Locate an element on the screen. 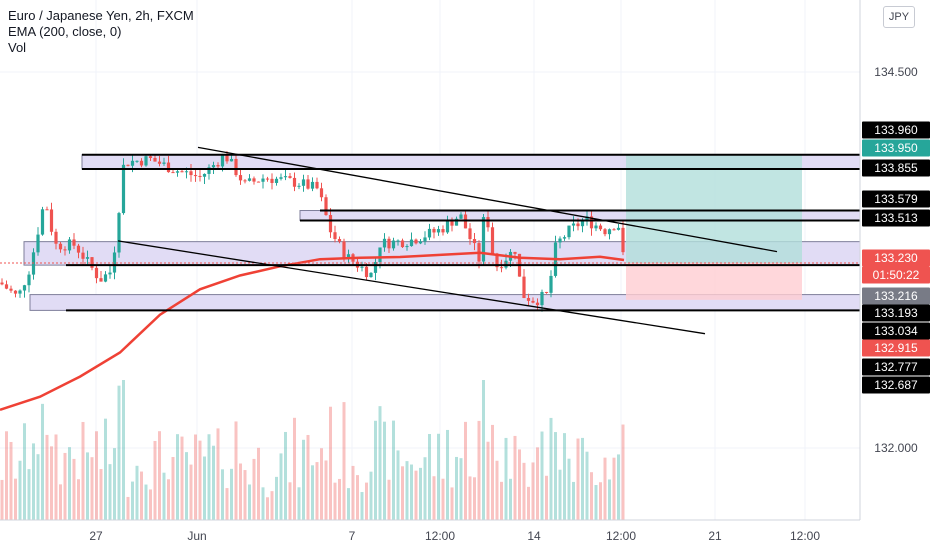  volume-indicator-label: Vol is located at coordinates (17, 47).